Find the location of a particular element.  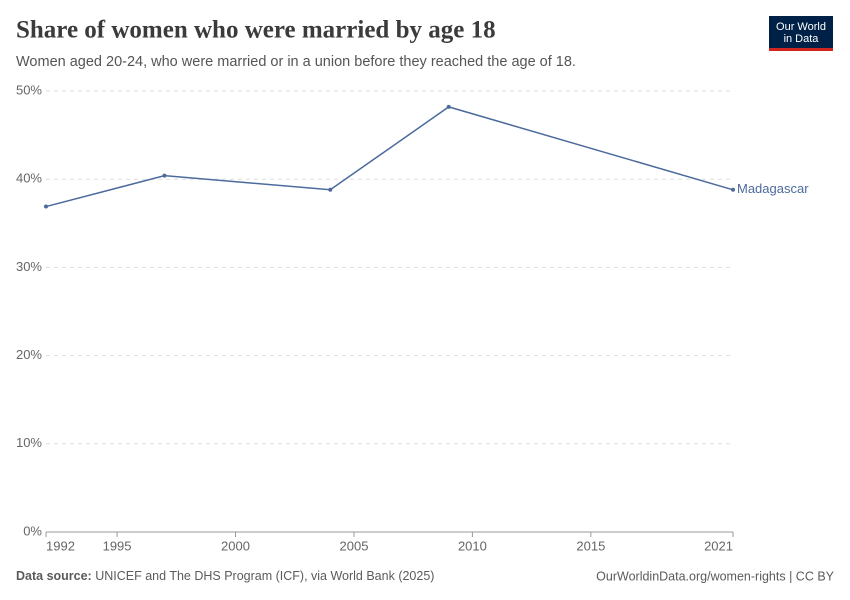

logo: Our World in Data is located at coordinates (801, 33).